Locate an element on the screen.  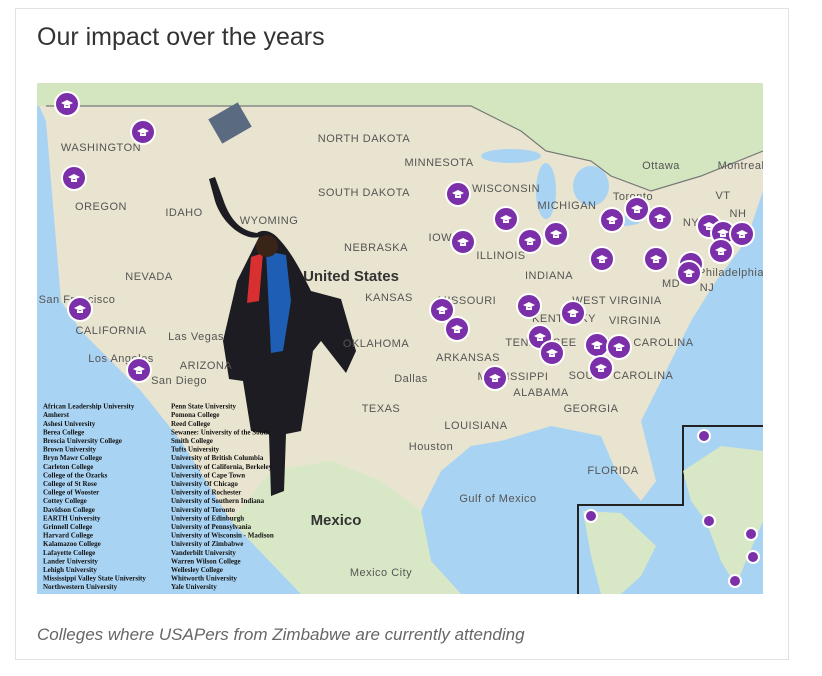
college-name: University of Toronto is located at coordinates (203, 510).